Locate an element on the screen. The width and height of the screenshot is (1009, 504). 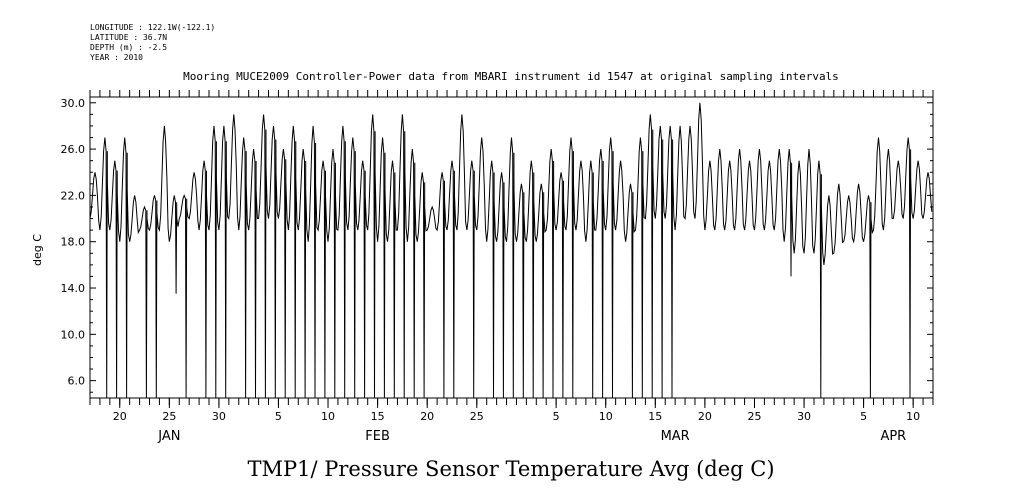
y-tick-label: 26.0 is located at coordinates (73, 149).